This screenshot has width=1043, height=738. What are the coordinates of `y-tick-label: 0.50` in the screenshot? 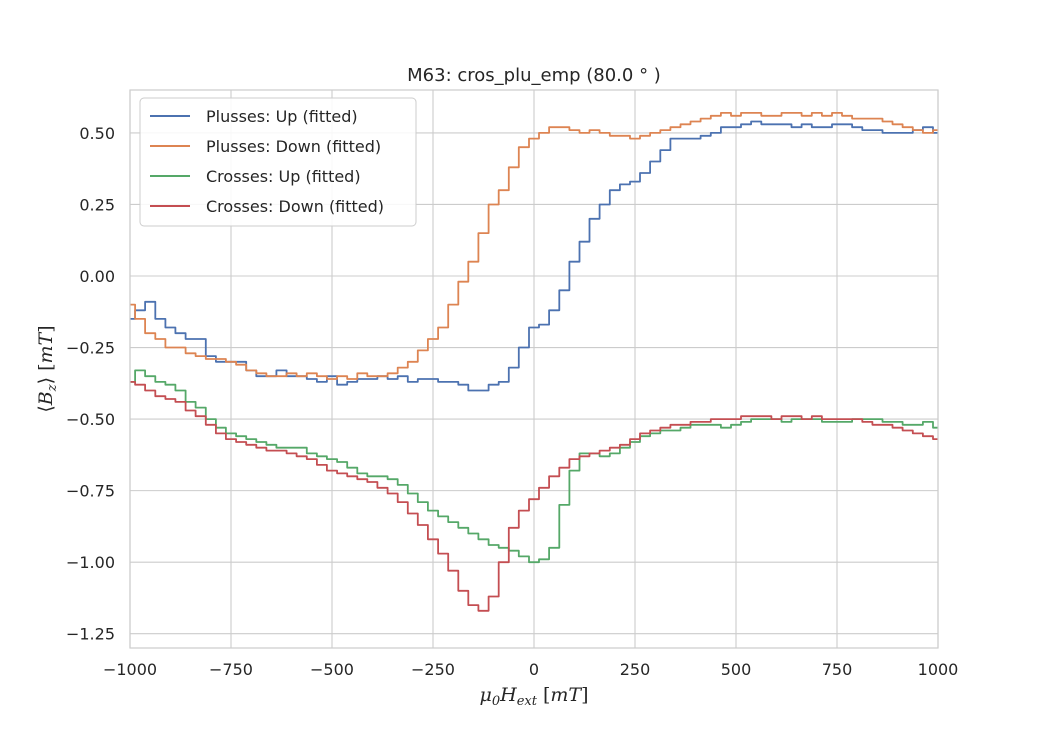 It's located at (97, 133).